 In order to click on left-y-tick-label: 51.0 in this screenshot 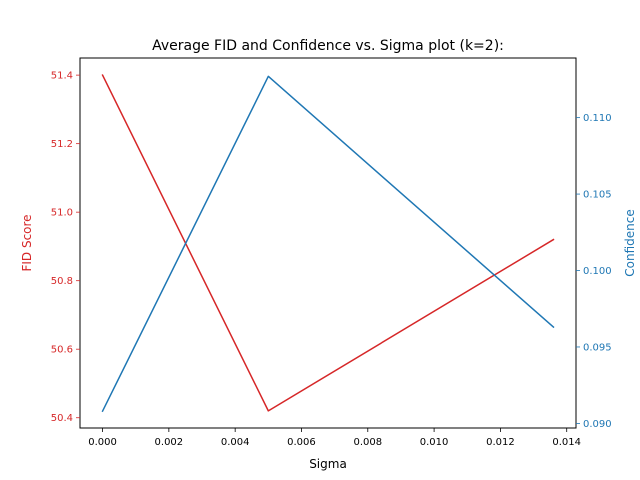, I will do `click(62, 213)`.